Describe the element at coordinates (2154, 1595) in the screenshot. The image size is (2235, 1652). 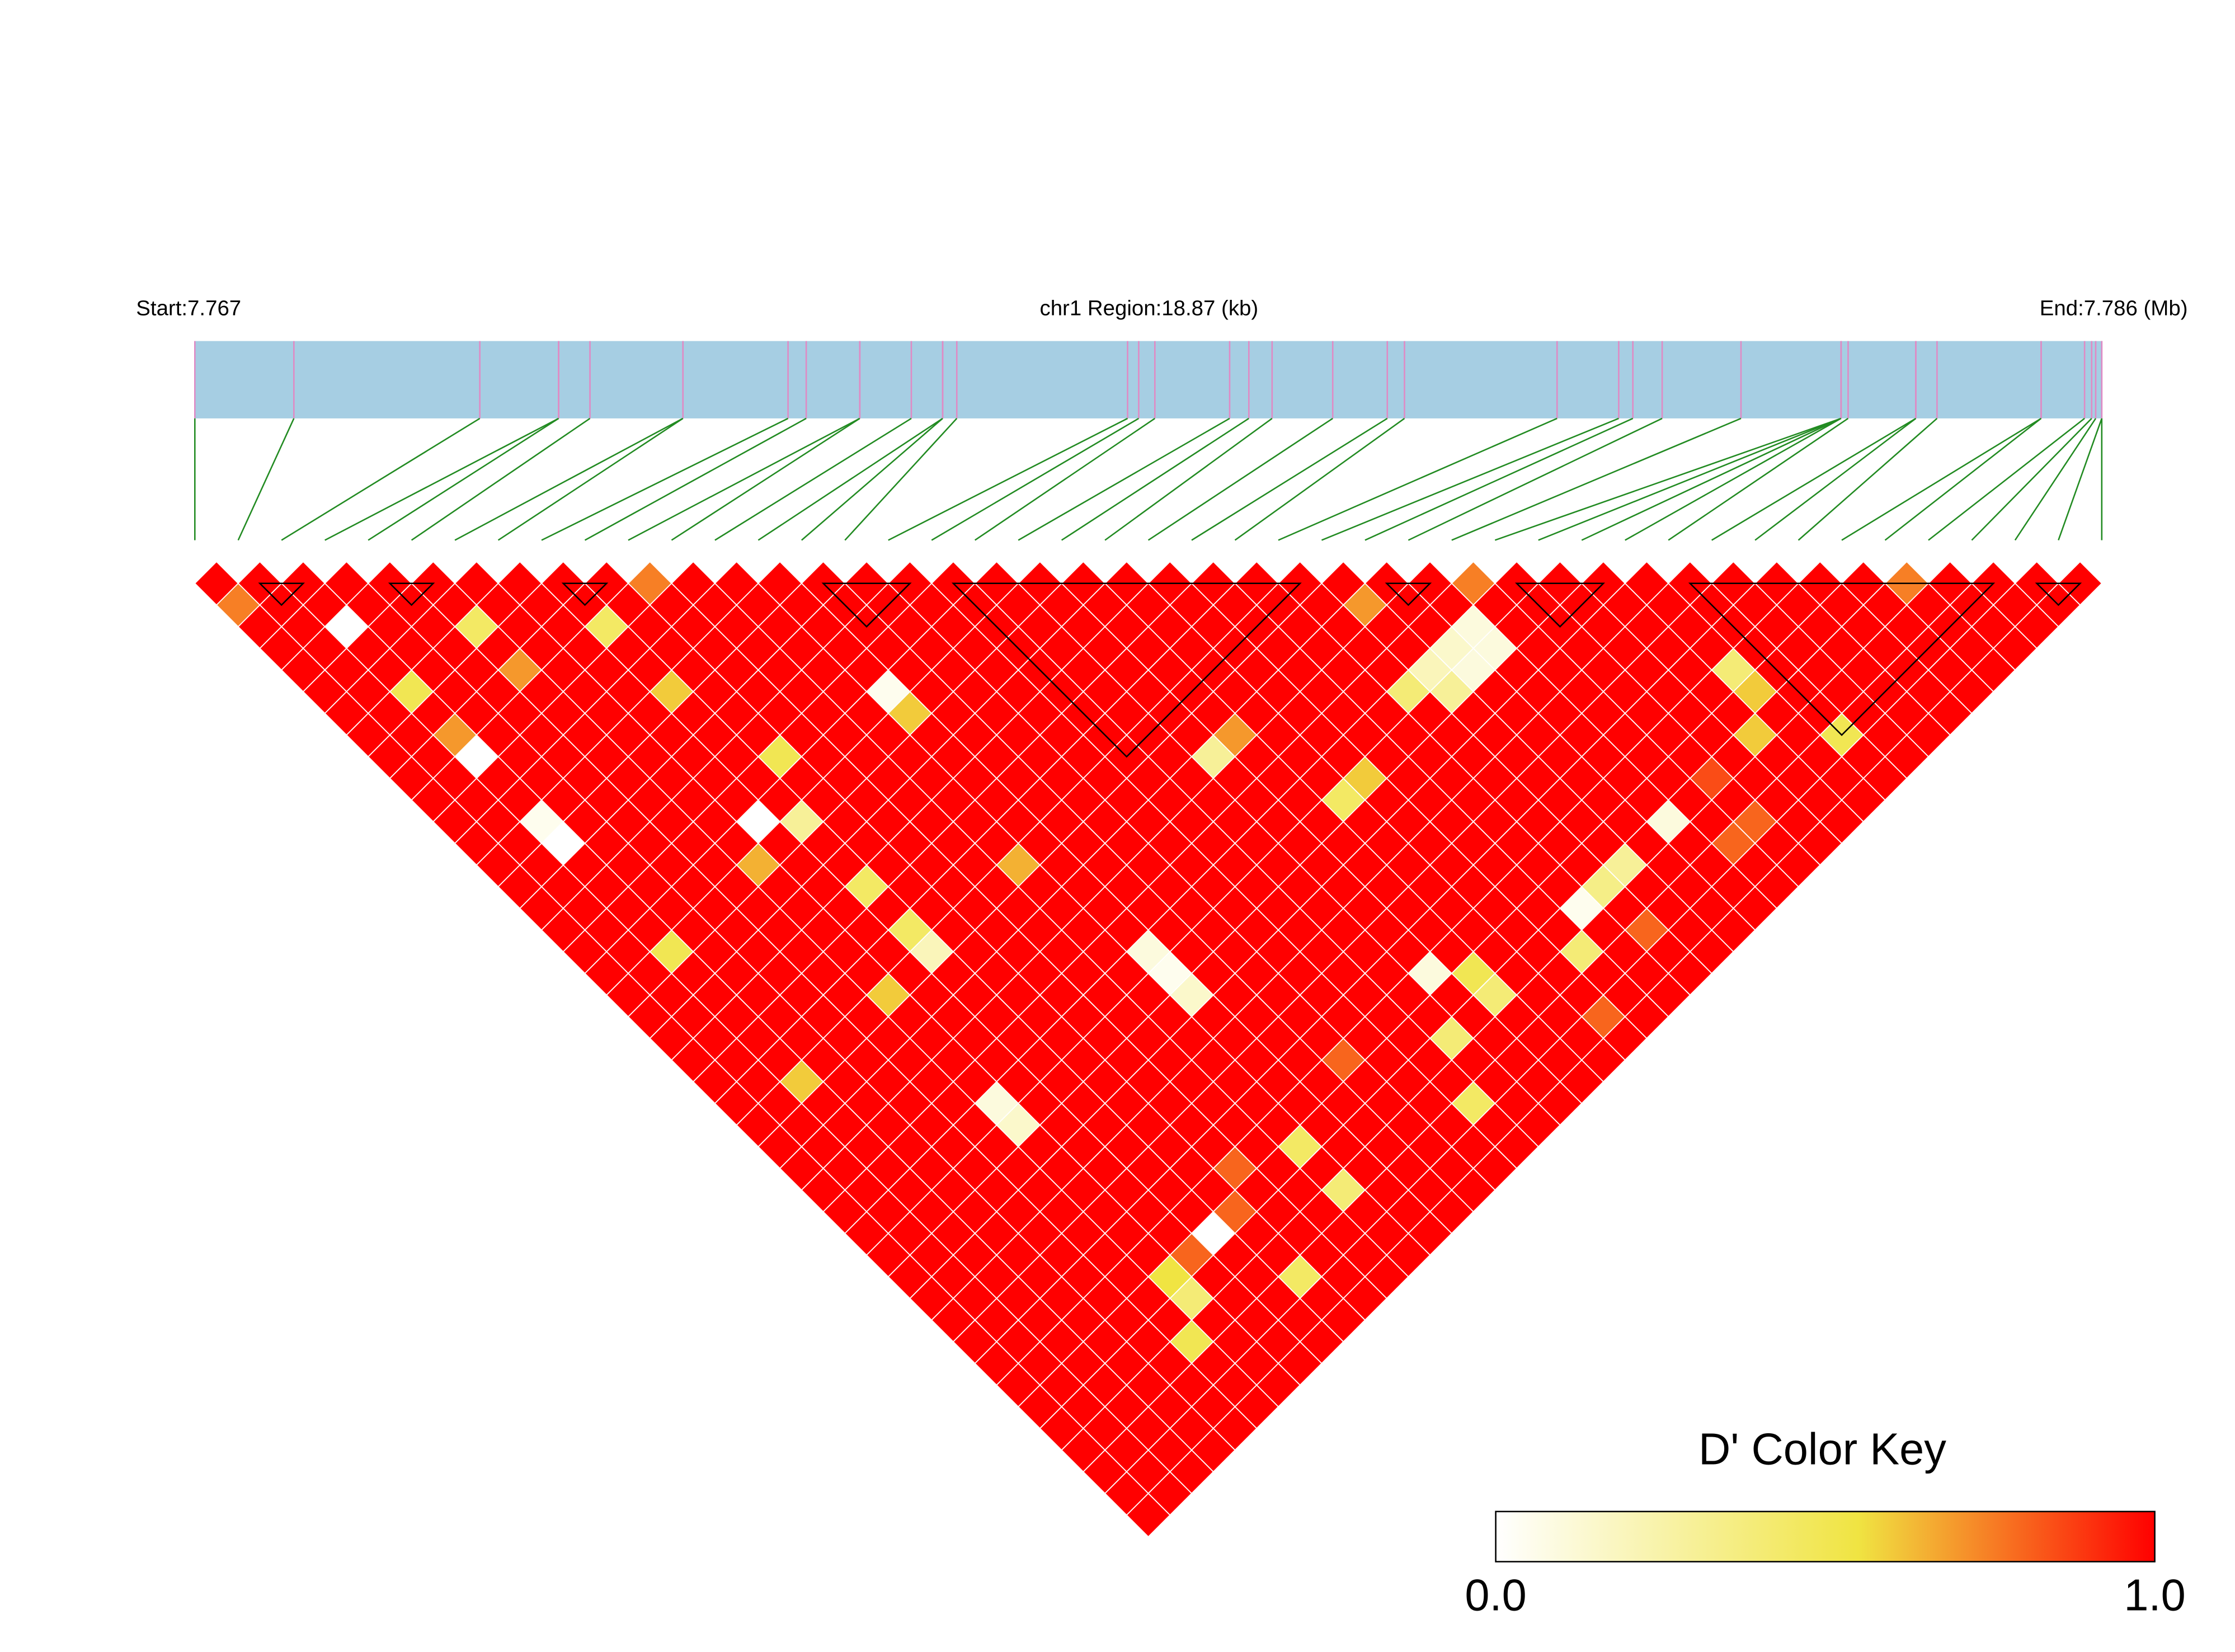
I see `colorbar-tick-label: 1.0` at that location.